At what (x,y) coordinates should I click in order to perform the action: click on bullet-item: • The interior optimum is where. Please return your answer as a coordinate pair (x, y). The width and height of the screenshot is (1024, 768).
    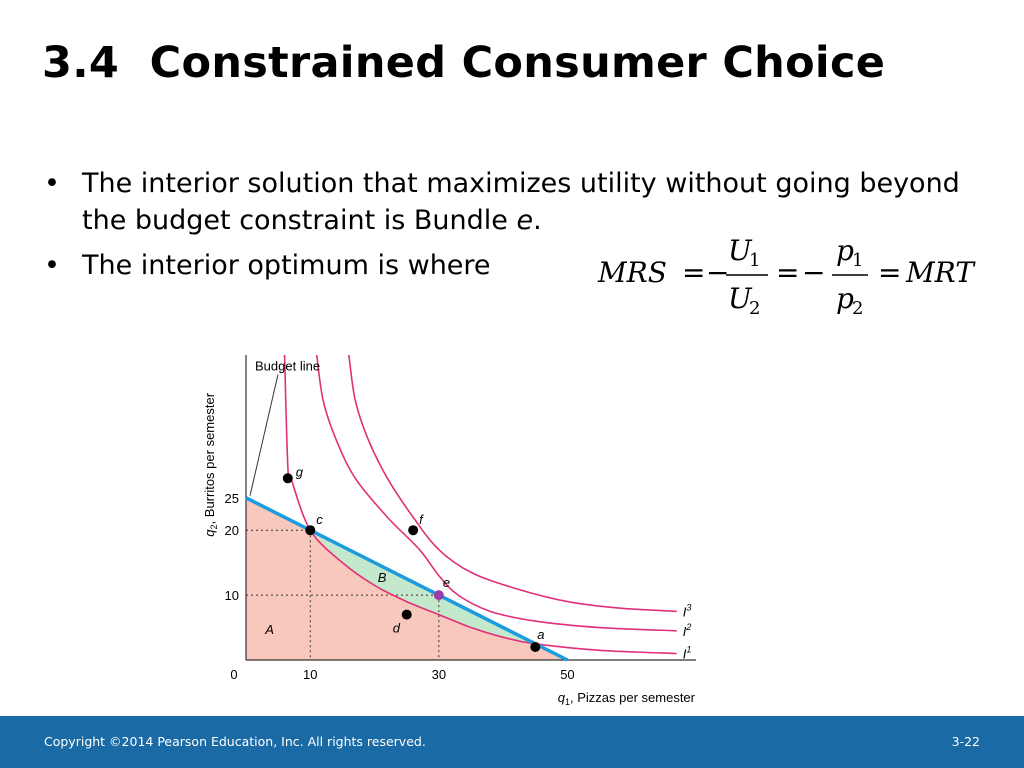
    Looking at the image, I should click on (524, 265).